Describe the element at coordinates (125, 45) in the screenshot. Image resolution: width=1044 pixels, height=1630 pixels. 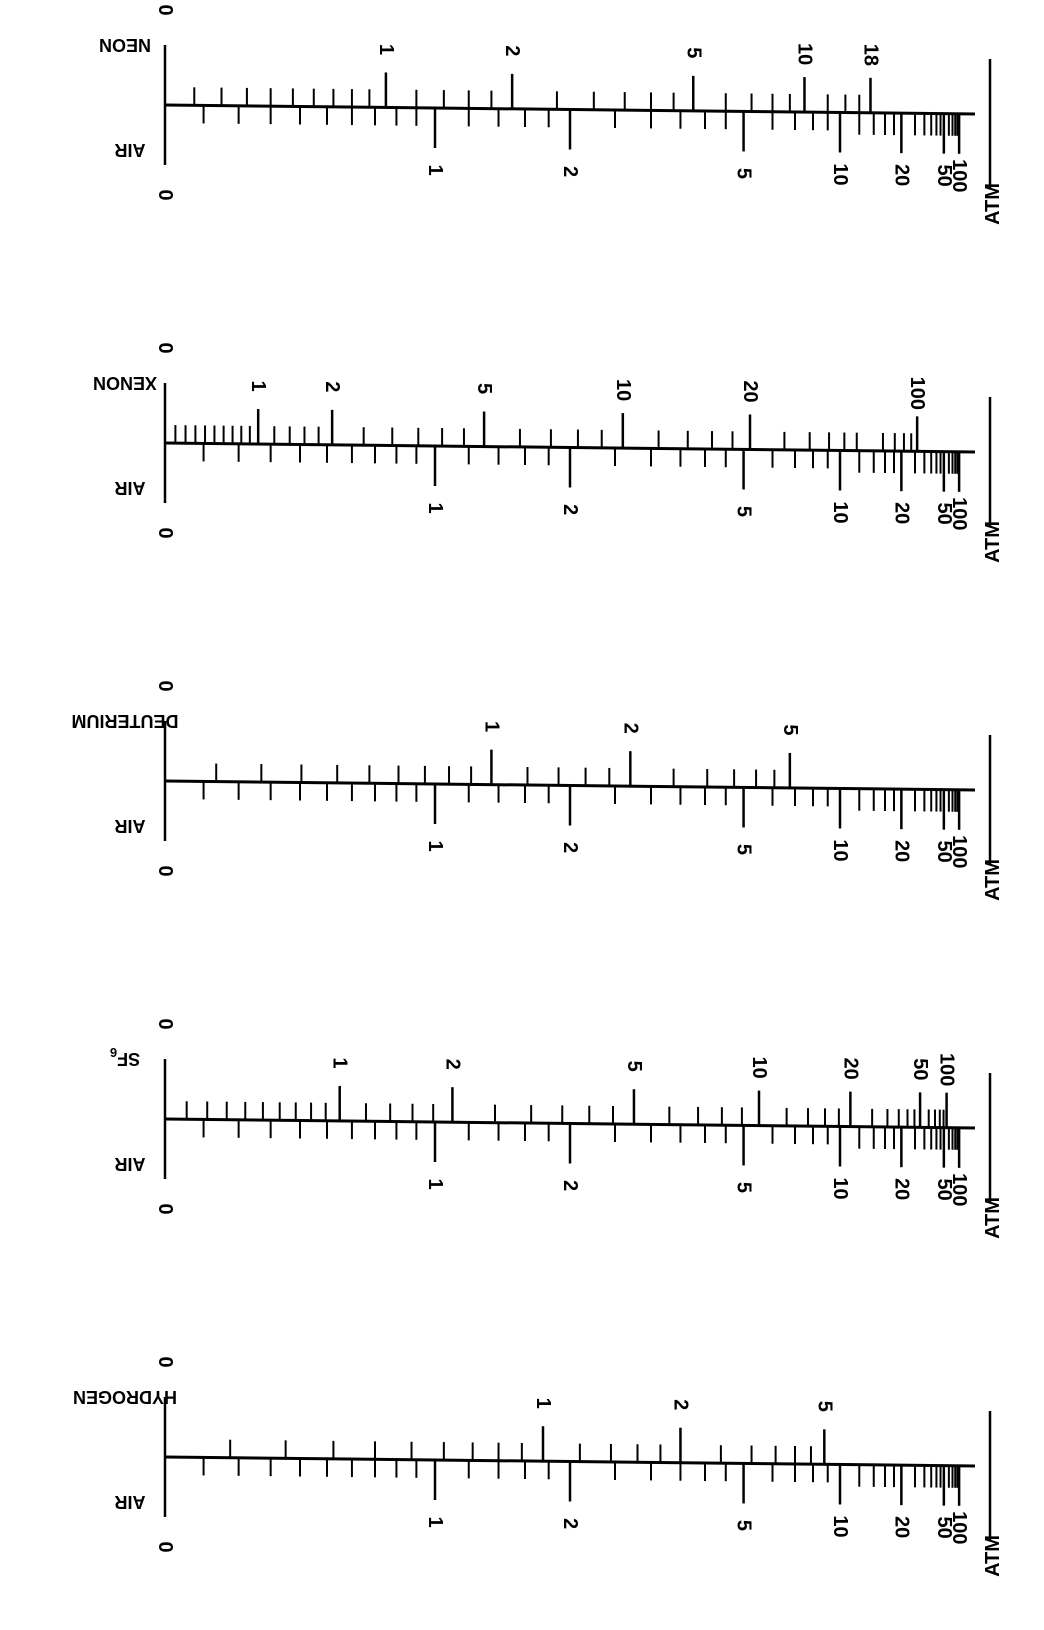
I see `gas-name-label: NEON` at that location.